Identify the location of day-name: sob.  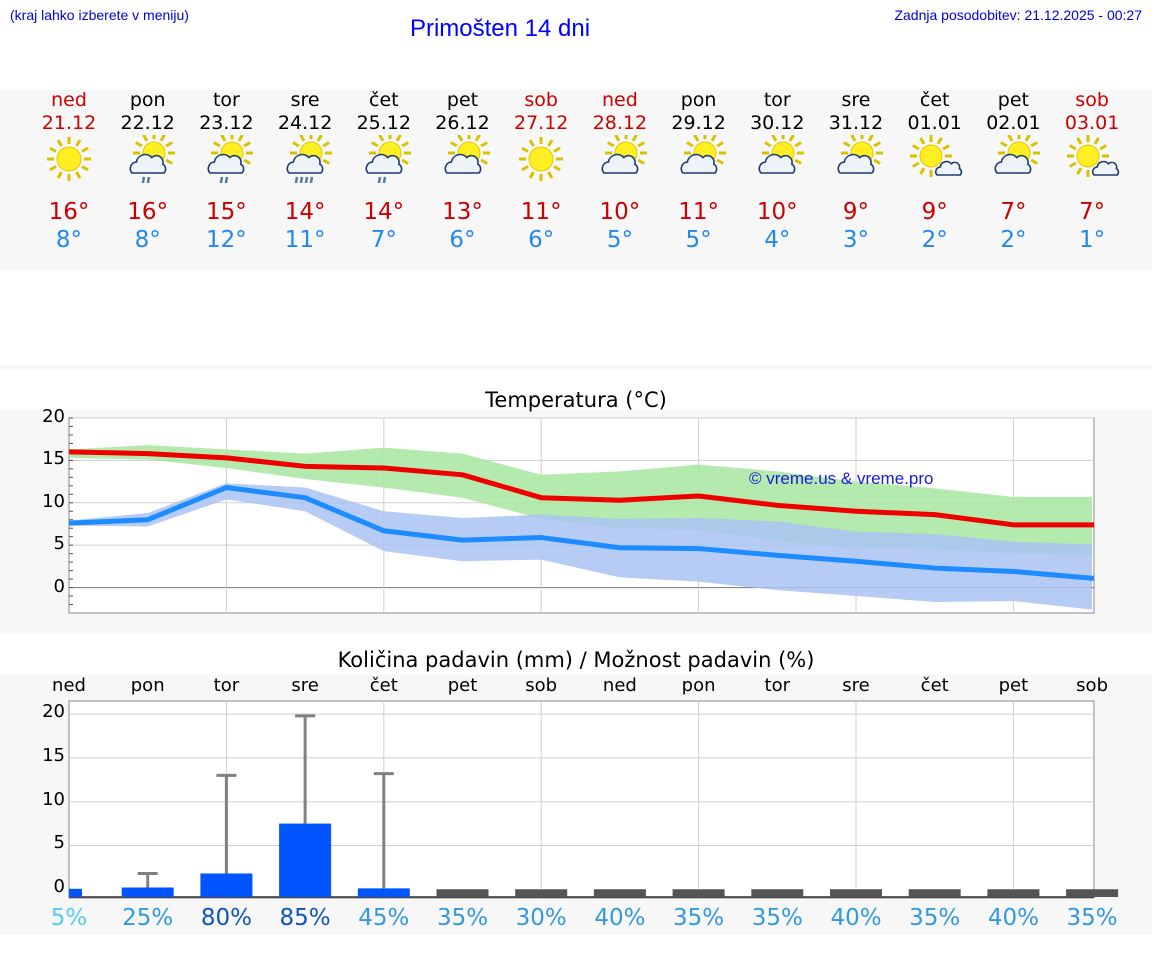
(541, 100).